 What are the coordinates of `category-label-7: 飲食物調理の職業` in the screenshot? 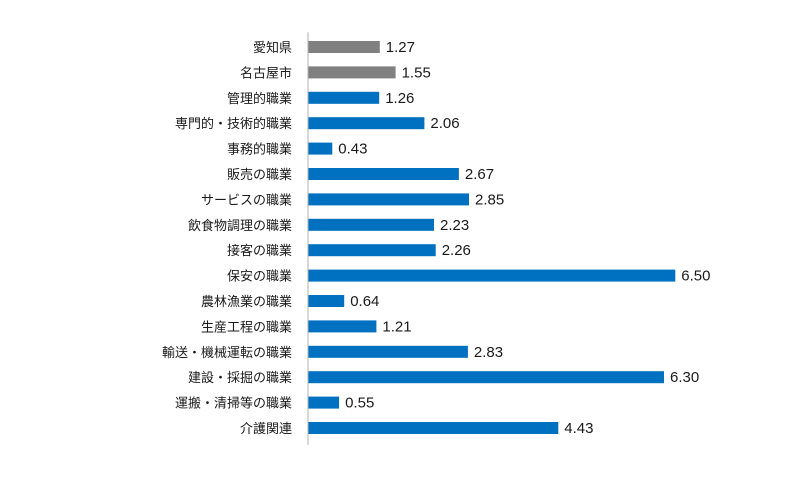 It's located at (240, 226).